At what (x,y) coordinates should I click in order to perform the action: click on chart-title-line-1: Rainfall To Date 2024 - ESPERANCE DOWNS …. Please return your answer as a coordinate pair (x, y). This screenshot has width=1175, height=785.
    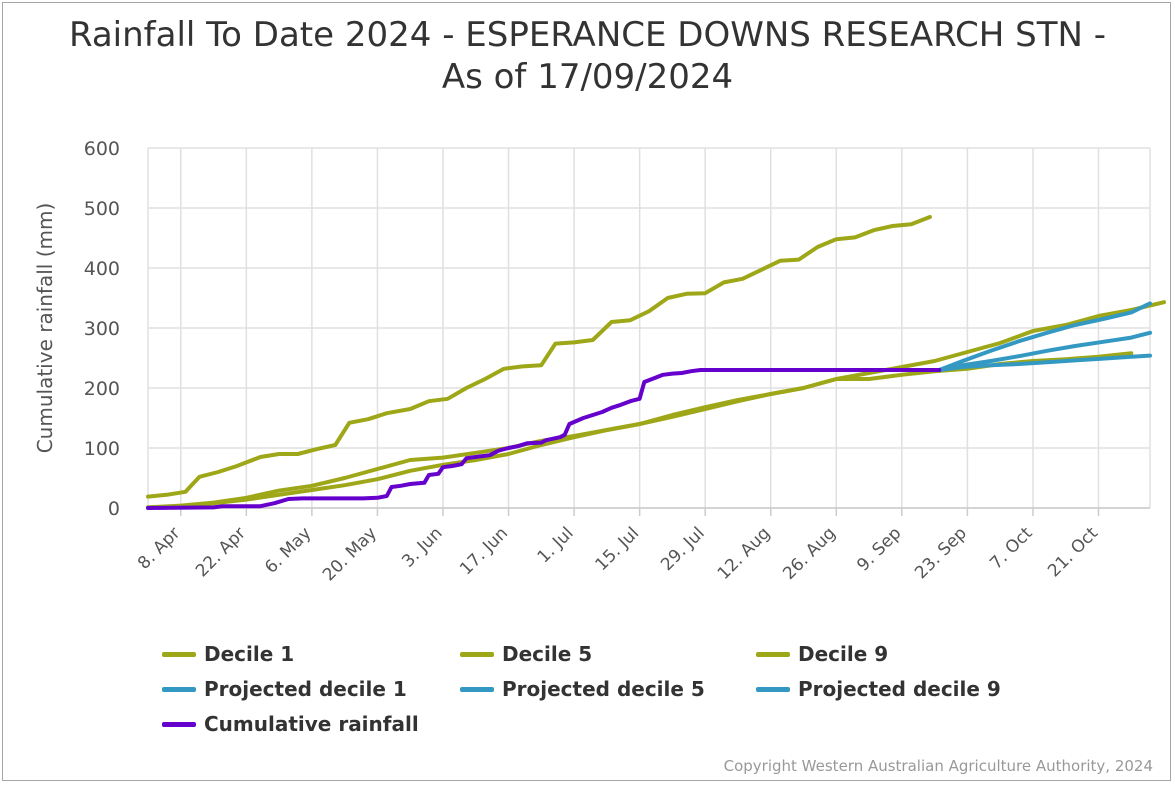
    Looking at the image, I should click on (587, 35).